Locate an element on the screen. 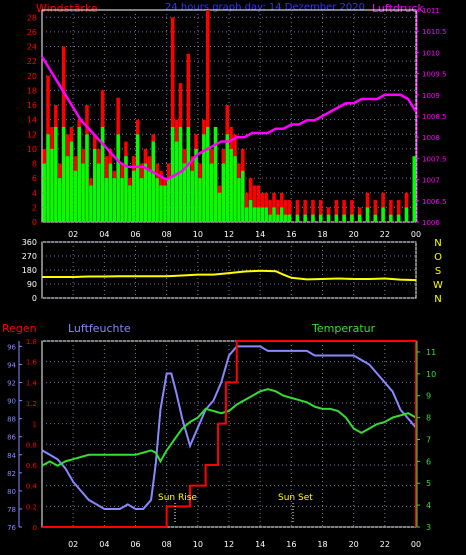 The width and height of the screenshot is (466, 555). pressure-tick-label: 1010 is located at coordinates (431, 53).